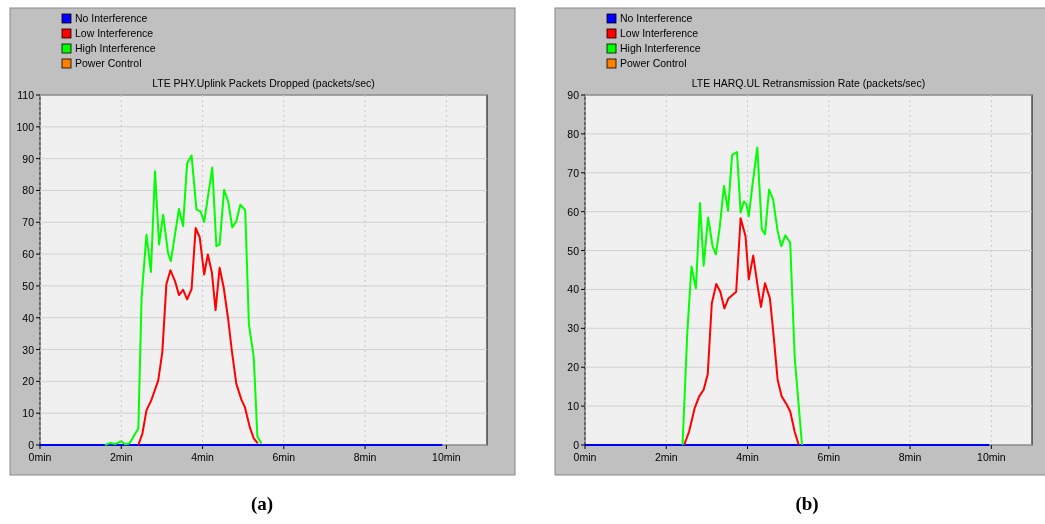  What do you see at coordinates (25, 126) in the screenshot?
I see `y-tick-label: 100` at bounding box center [25, 126].